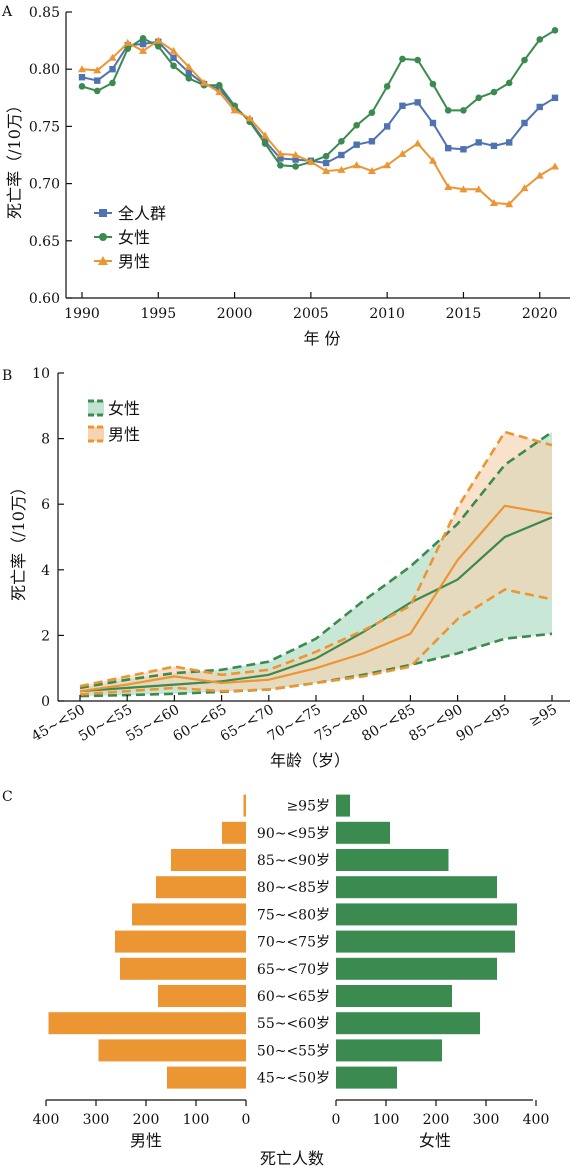 This screenshot has width=582, height=1171. I want to click on panel-a-x-label: 年 份, so click(321, 338).